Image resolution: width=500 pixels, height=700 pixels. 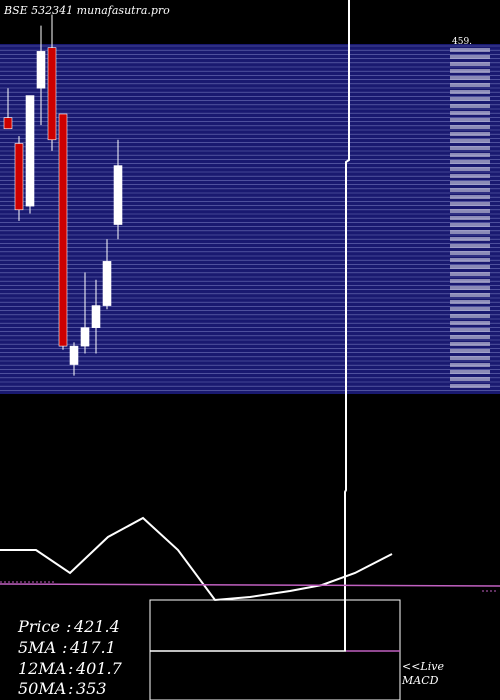 I want to click on macd-label-line1: <<Live, so click(x=423, y=666).